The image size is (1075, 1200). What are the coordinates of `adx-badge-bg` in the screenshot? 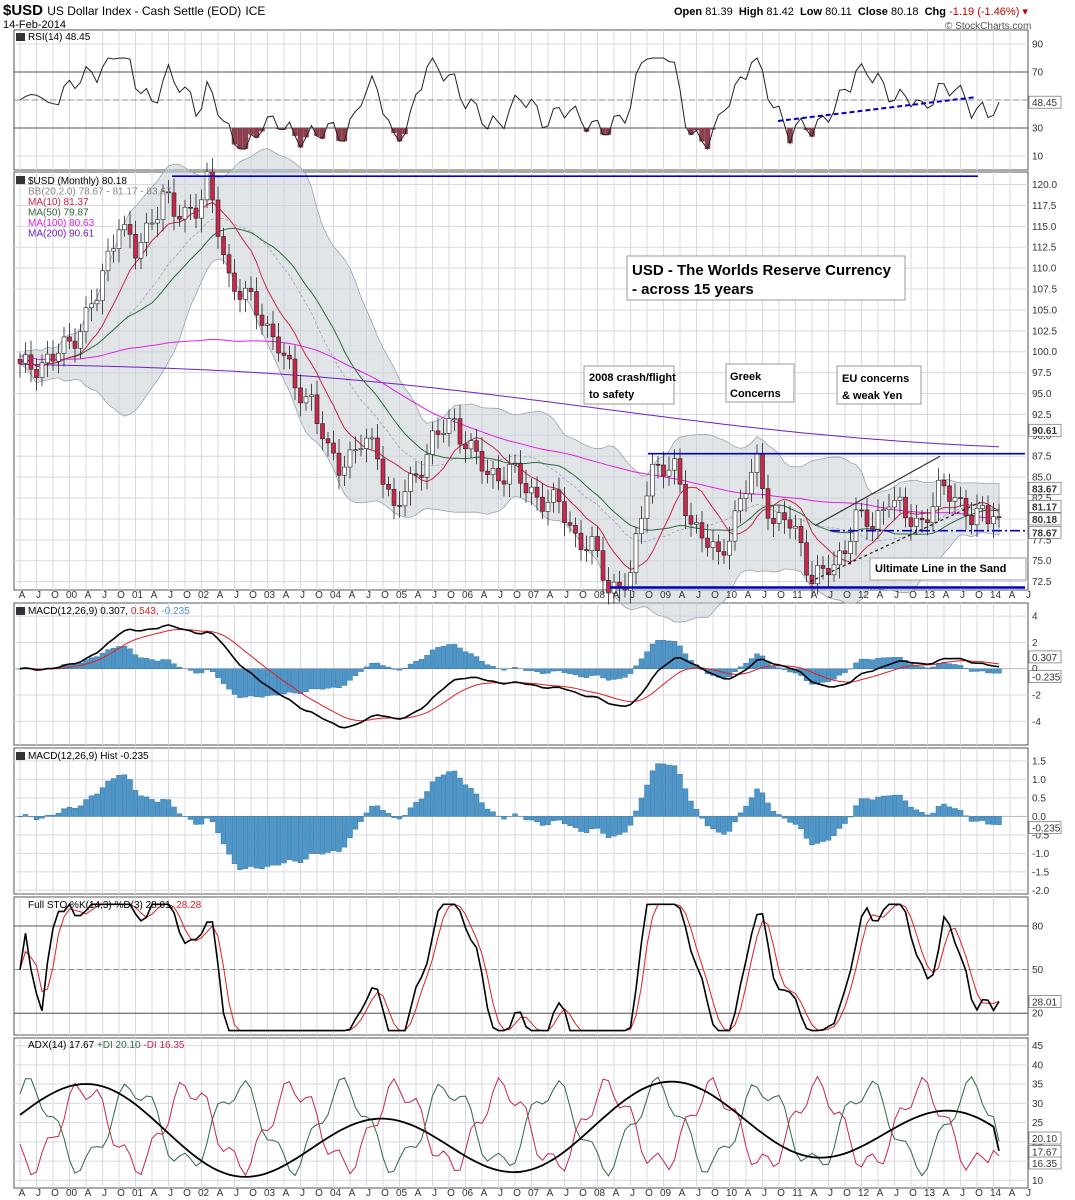 It's located at (1045, 1138).